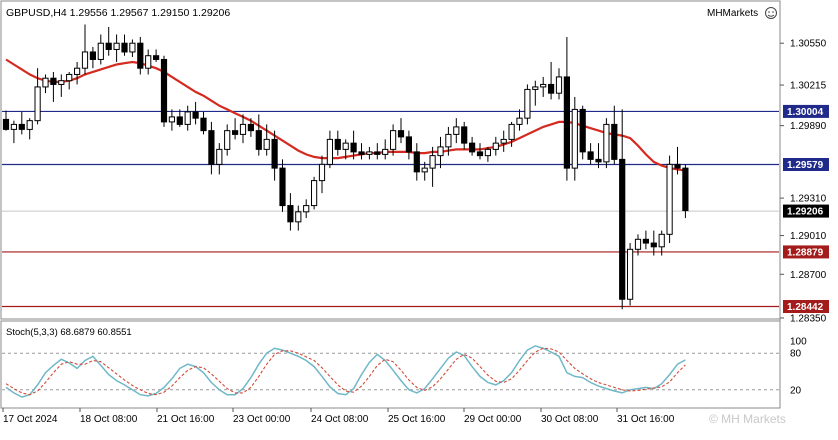 The image size is (838, 440). Describe the element at coordinates (808, 236) in the screenshot. I see `y-tick-label: 1.29010` at that location.